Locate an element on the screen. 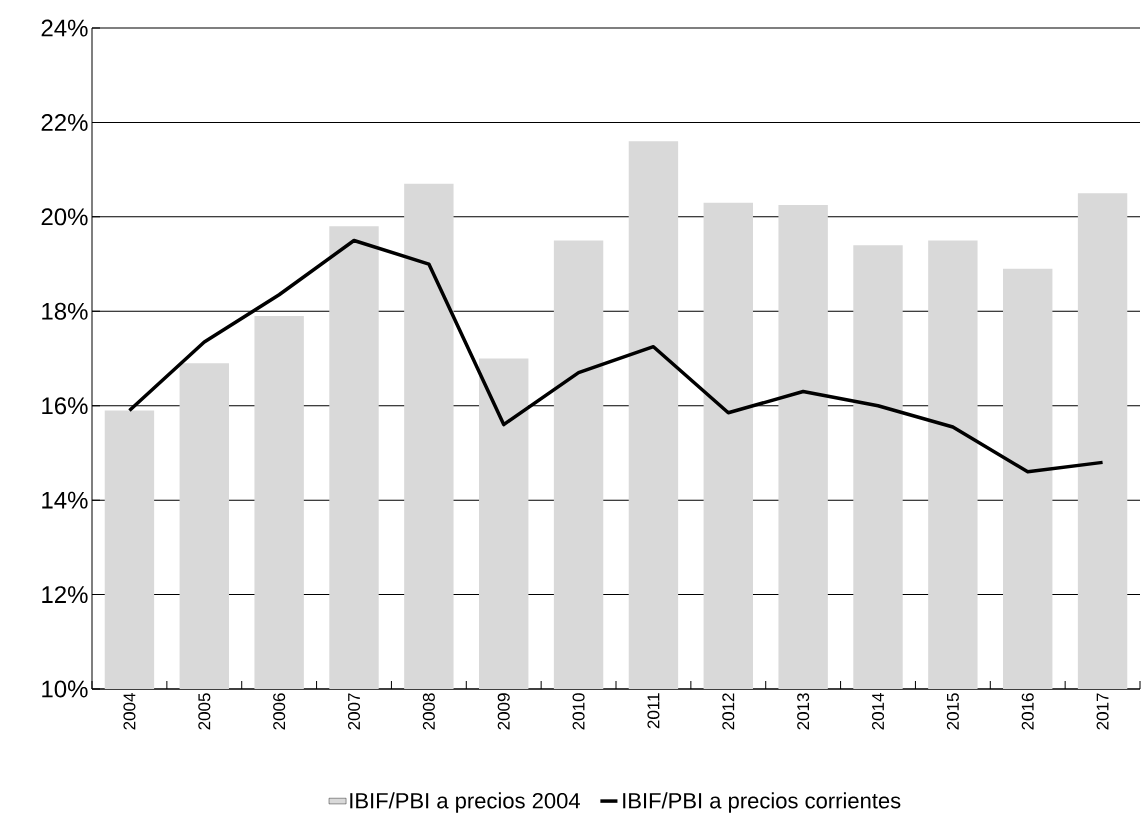 The height and width of the screenshot is (825, 1142). x-tick-label: 2010 is located at coordinates (578, 711).